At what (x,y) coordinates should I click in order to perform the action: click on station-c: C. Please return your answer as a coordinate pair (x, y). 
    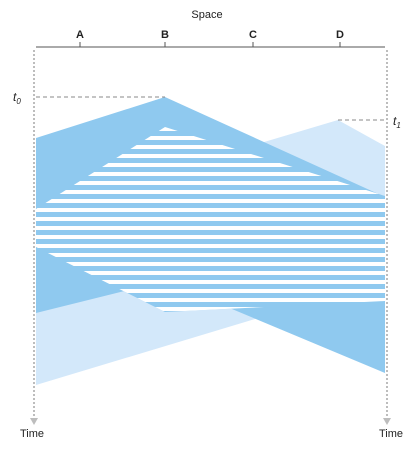
    Looking at the image, I should click on (253, 38).